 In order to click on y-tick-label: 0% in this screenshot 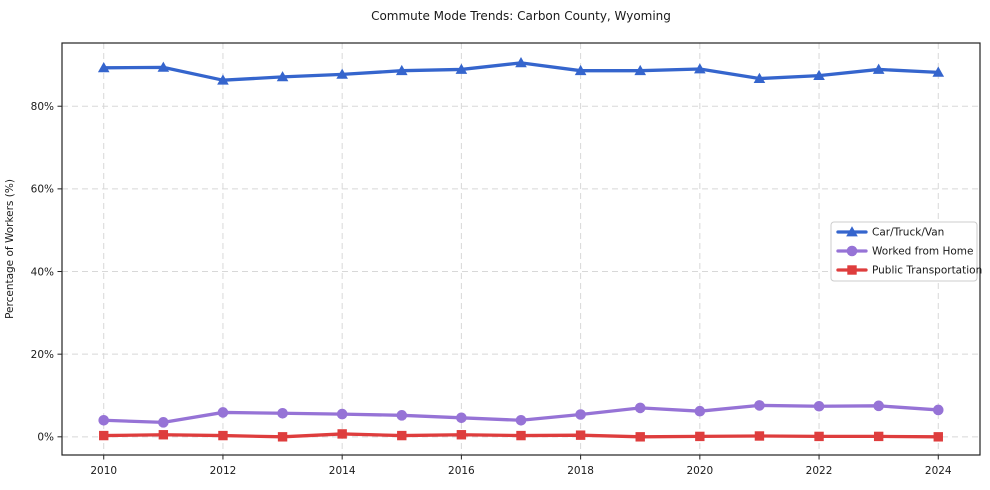, I will do `click(45, 438)`.